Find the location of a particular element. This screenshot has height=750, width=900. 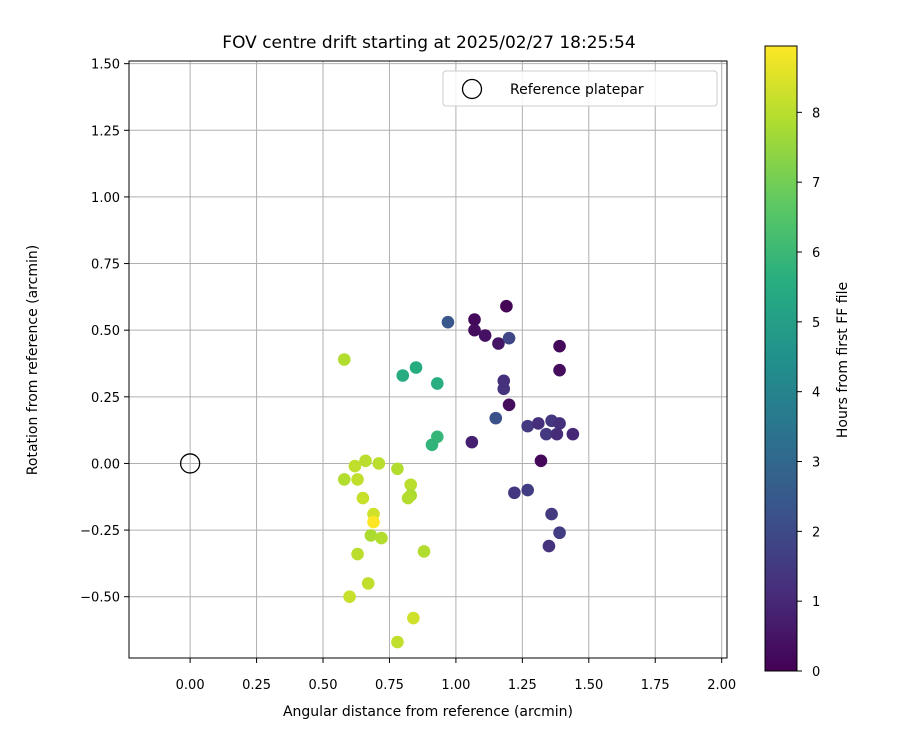

colorbar-tick-label: 8 is located at coordinates (816, 113).